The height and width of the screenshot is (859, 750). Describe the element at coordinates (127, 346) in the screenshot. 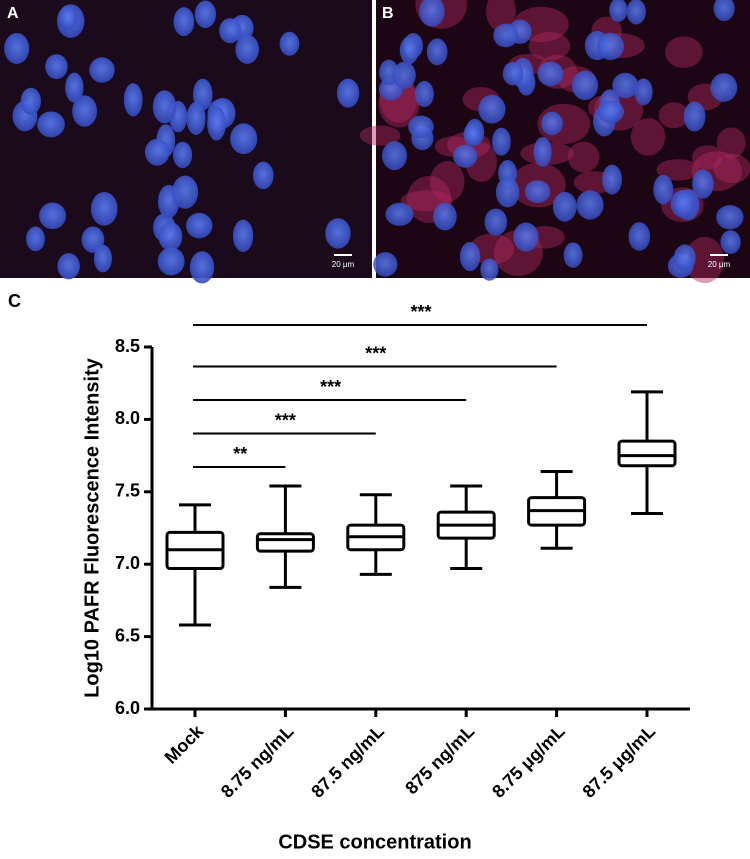

I see `y-tick-label: 8.5` at that location.